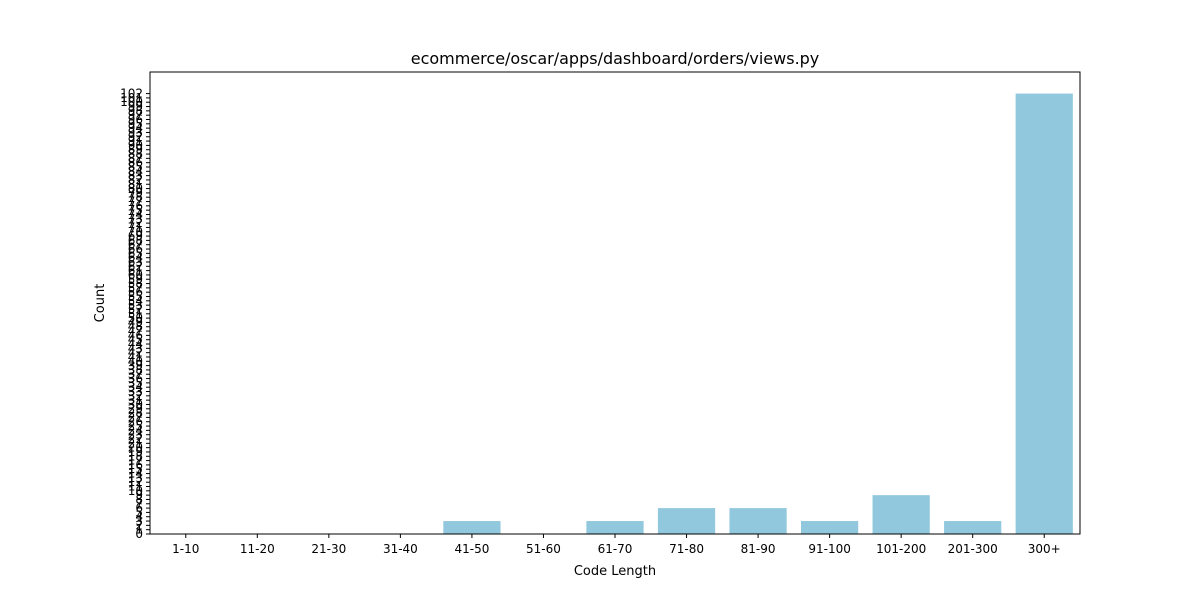  What do you see at coordinates (135, 214) in the screenshot?
I see `y-tick-label: 74` at bounding box center [135, 214].